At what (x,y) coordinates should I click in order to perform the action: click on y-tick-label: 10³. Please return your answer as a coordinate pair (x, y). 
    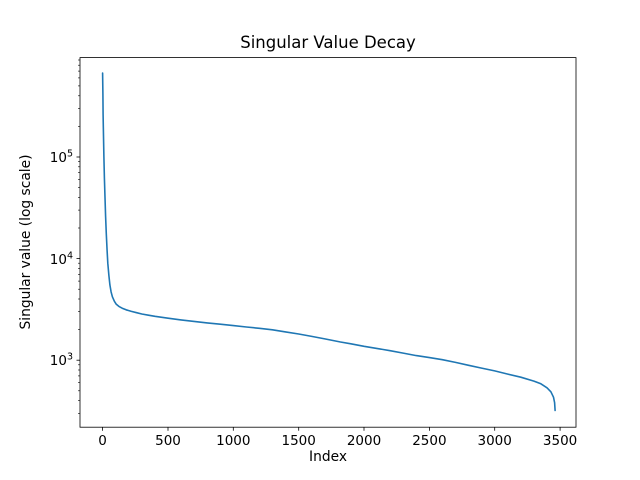
    Looking at the image, I should click on (61, 360).